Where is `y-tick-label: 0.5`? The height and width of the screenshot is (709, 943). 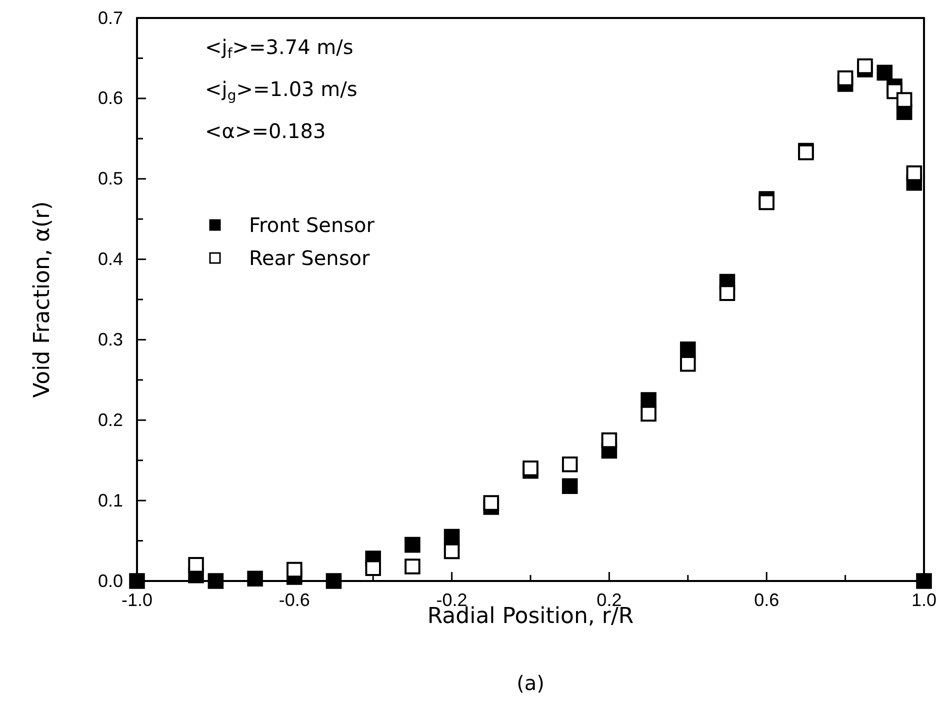 y-tick-label: 0.5 is located at coordinates (110, 178).